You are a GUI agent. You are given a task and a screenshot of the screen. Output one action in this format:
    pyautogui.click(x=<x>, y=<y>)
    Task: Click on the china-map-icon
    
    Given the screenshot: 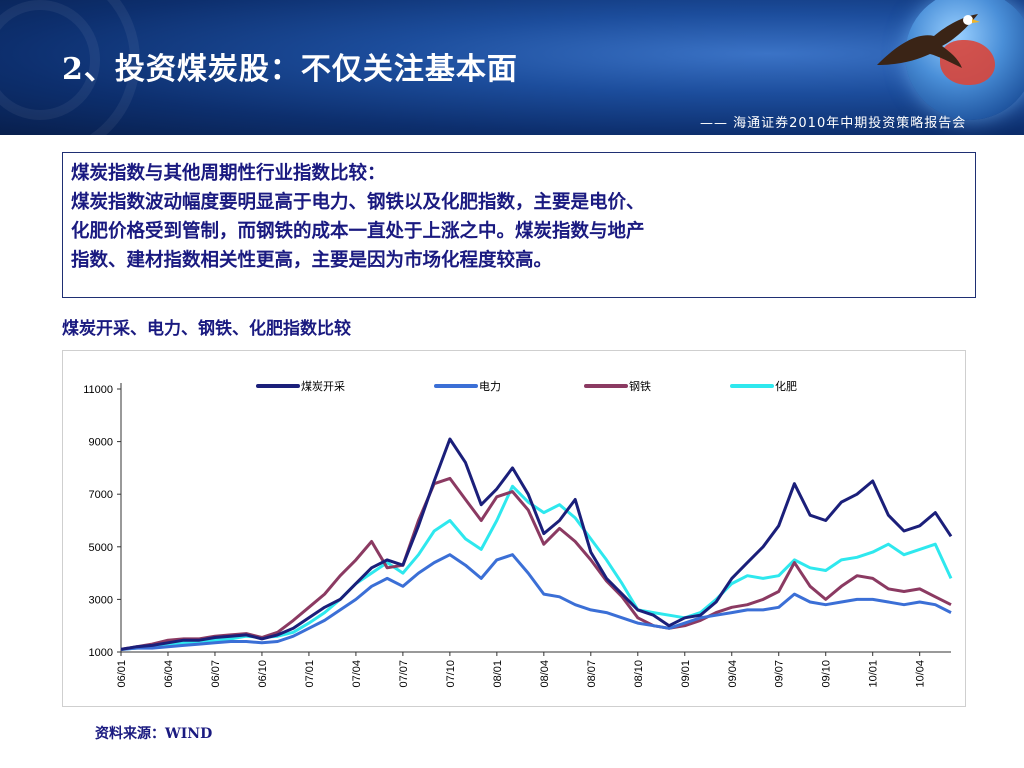 What is the action you would take?
    pyautogui.click(x=967, y=62)
    